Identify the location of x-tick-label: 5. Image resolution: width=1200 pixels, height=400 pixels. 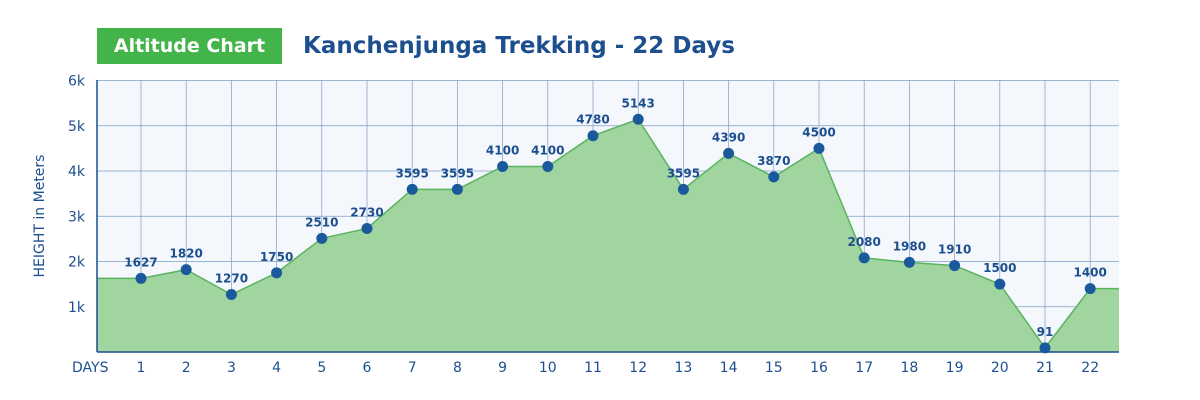
(321, 368).